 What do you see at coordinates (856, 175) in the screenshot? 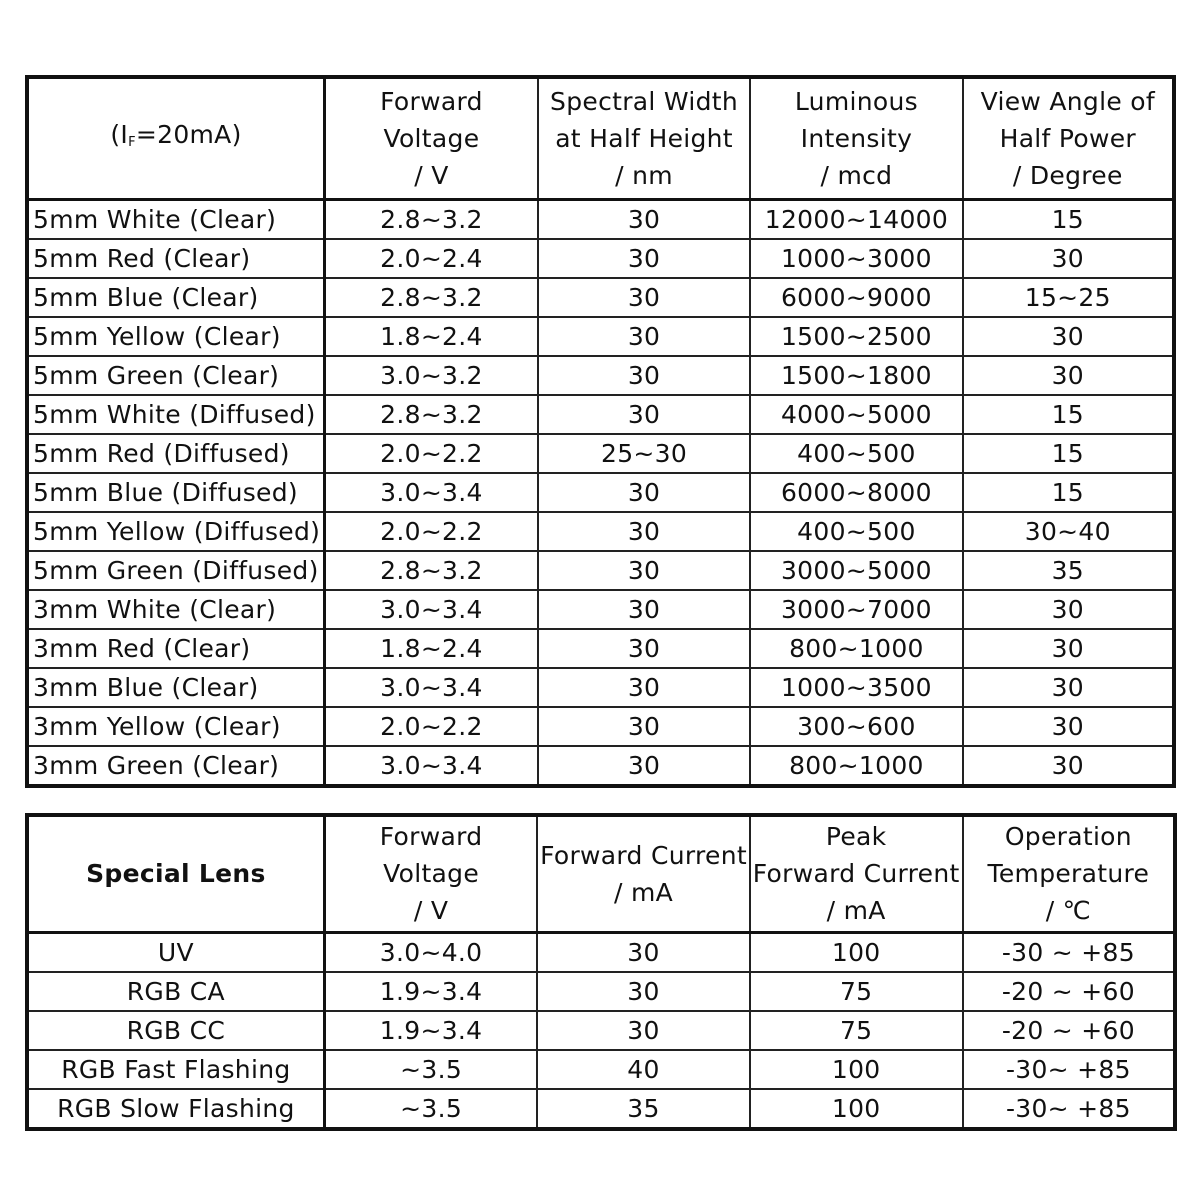
I see `column-header-line: / mcd` at bounding box center [856, 175].